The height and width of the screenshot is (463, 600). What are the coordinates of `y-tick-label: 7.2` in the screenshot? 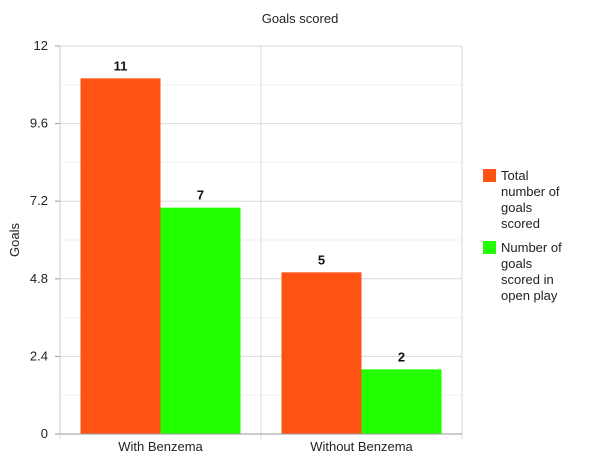 It's located at (39, 200).